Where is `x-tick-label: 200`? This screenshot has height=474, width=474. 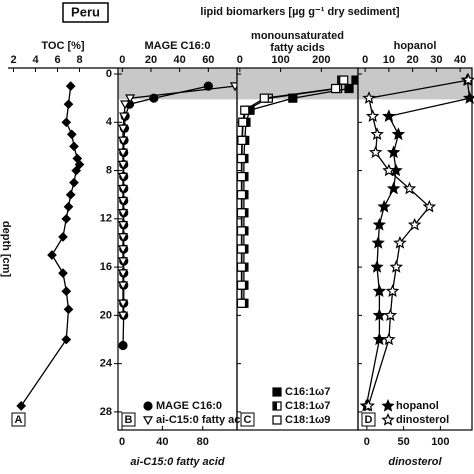 x-tick-label: 200 is located at coordinates (321, 60).